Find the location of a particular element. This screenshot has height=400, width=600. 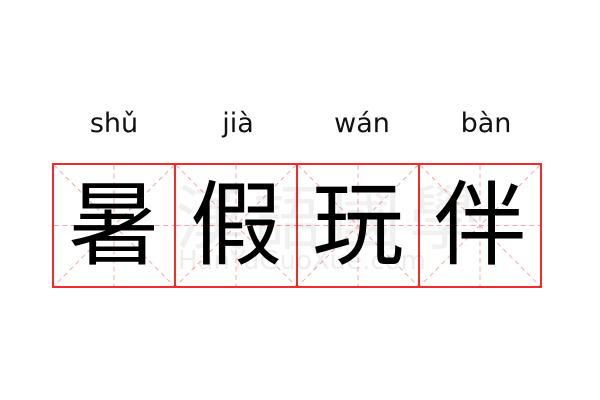

character-cell: 伴 is located at coordinates (480, 225).